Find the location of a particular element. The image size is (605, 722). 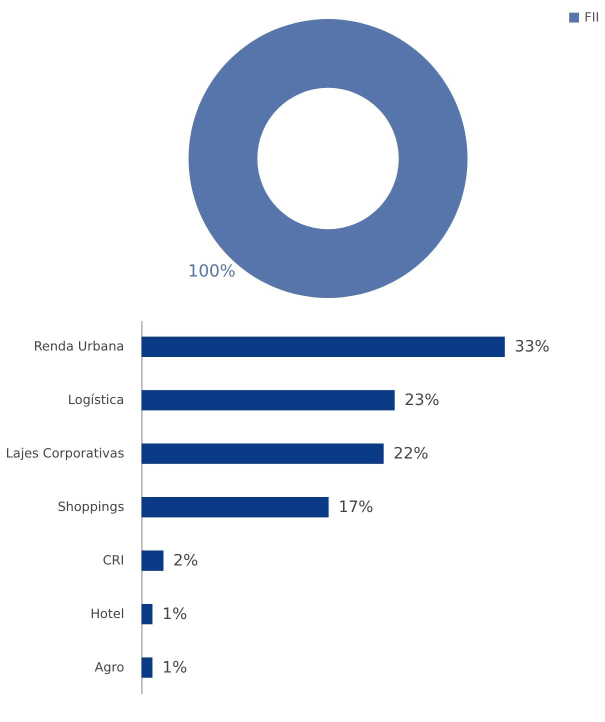

y-tick-label: Logística is located at coordinates (96, 400).